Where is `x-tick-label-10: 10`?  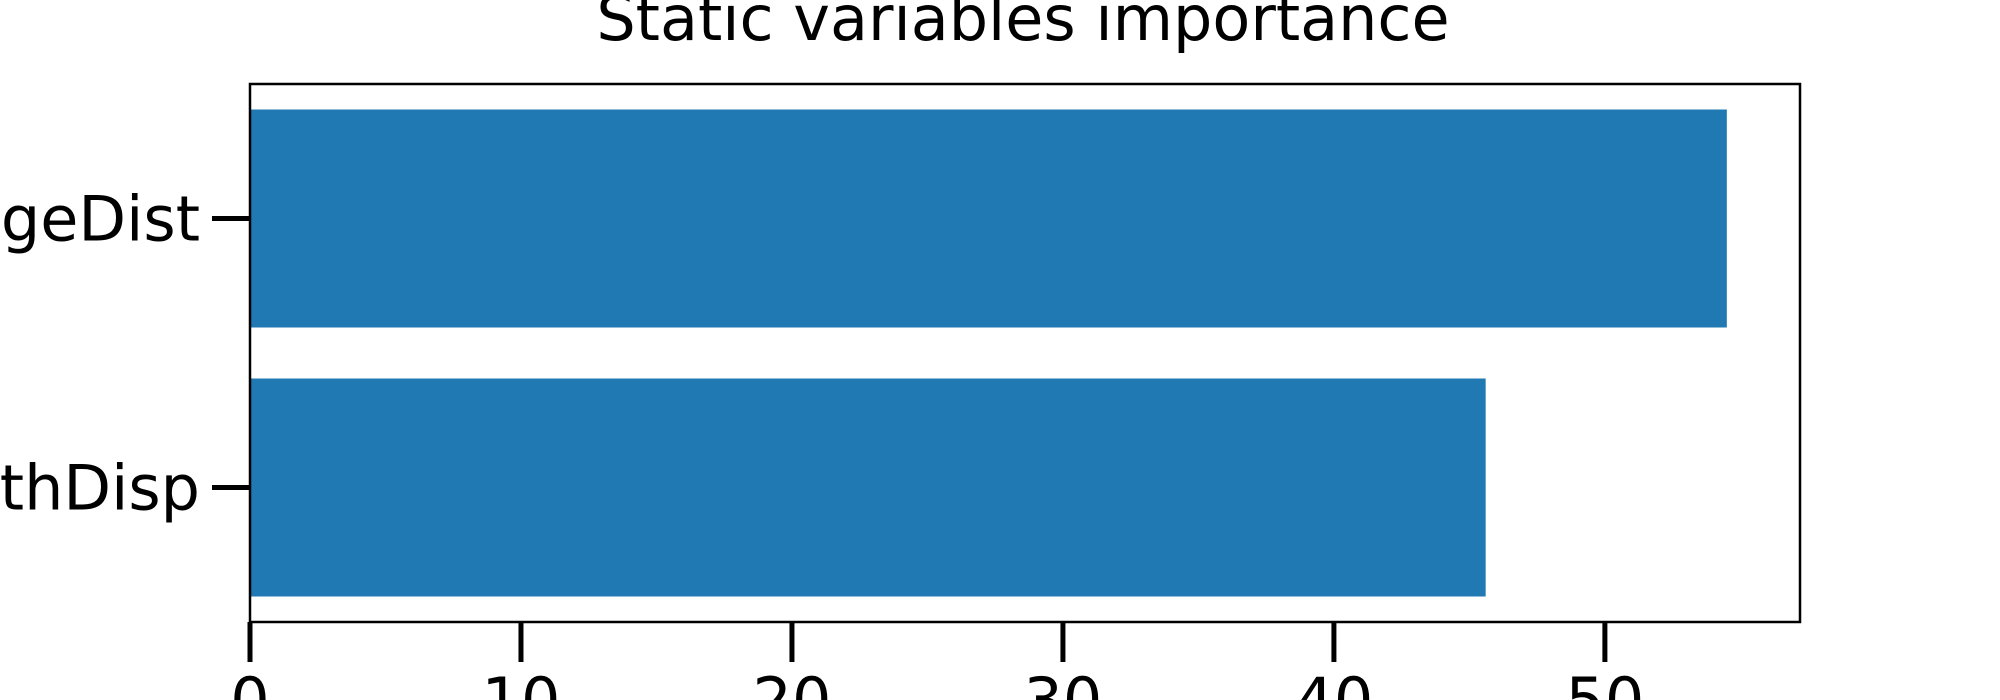
x-tick-label-10: 10 is located at coordinates (521, 682).